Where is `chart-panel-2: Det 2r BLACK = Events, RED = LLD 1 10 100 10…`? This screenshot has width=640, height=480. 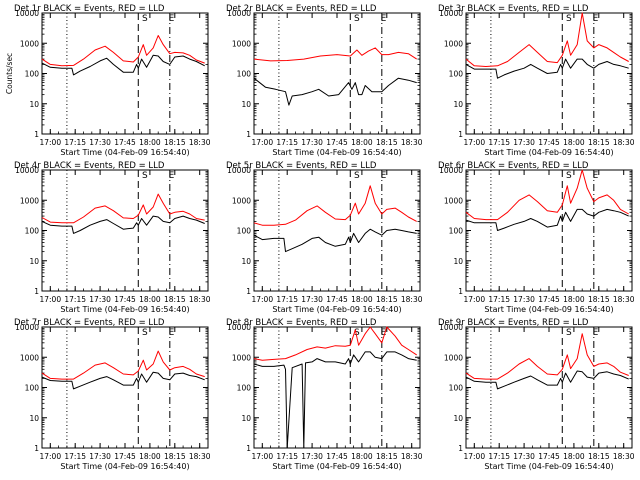 chart-panel-2: Det 2r BLACK = Events, RED = LLD 1 10 100 10… is located at coordinates (324, 80).